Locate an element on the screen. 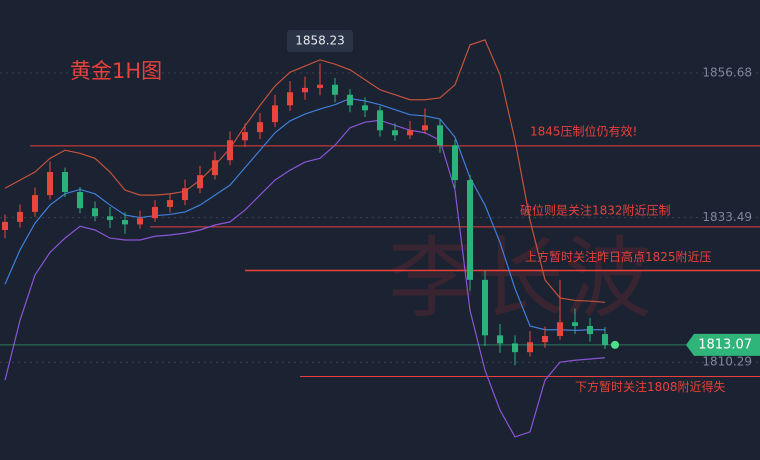 The width and height of the screenshot is (760, 460). level-label: 上方暂时关注昨日高点1825附近压 is located at coordinates (618, 256).